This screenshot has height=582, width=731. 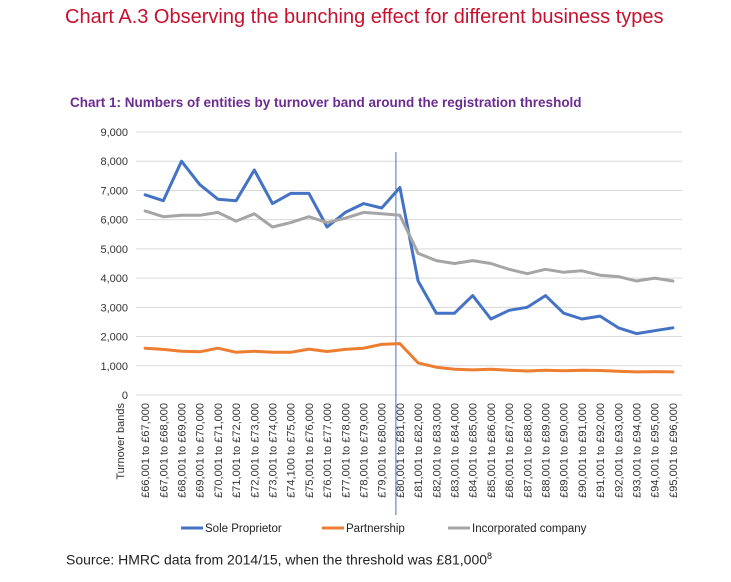 I want to click on x-tick-label: £67,001 to £68,000, so click(x=164, y=450).